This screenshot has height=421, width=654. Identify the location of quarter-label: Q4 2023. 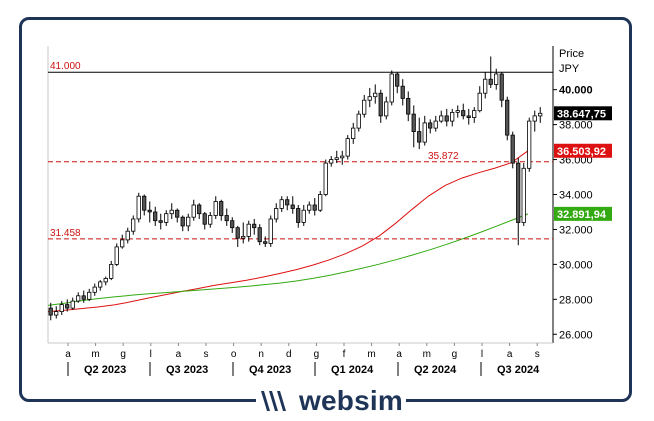
(270, 370).